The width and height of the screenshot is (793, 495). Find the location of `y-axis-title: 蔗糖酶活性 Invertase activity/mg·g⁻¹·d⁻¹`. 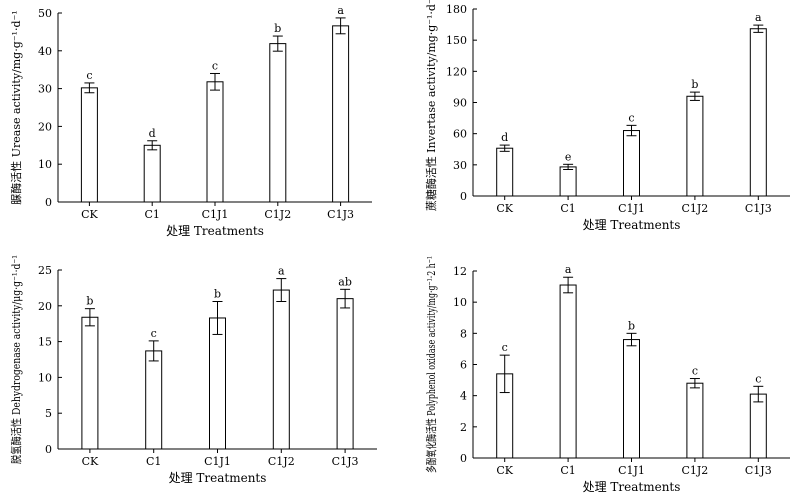

y-axis-title: 蔗糖酶活性 Invertase activity/mg·g⁻¹·d⁻¹ is located at coordinates (431, 105).